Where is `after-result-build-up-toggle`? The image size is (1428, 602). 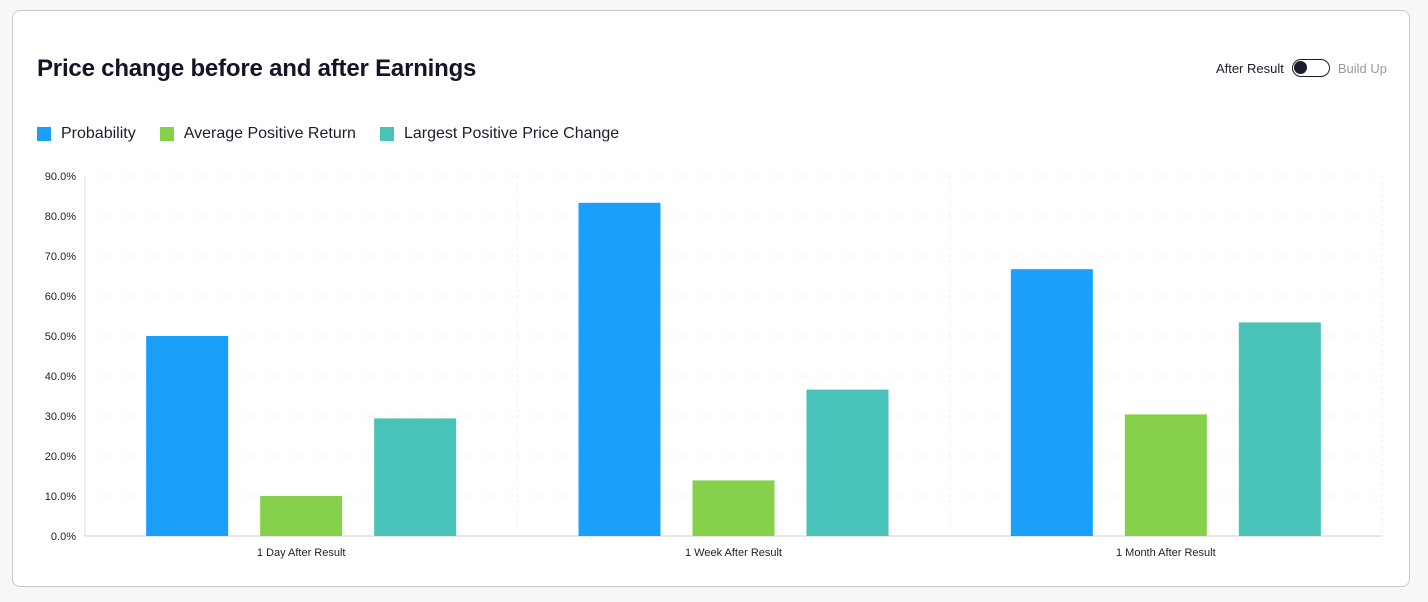
after-result-build-up-toggle is located at coordinates (1310, 68).